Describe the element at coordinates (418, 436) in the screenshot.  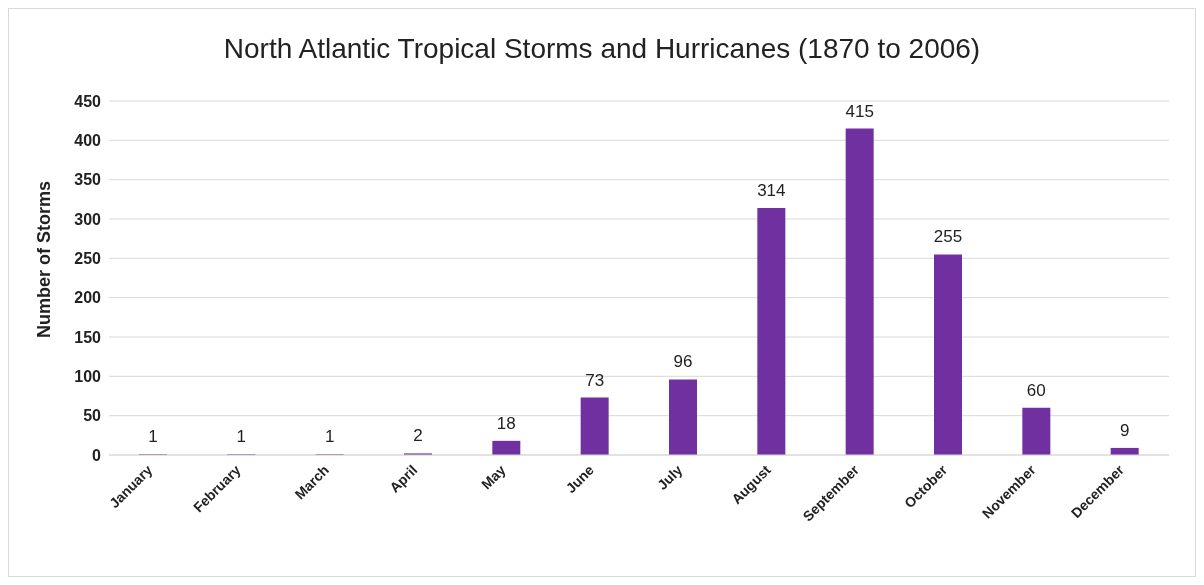
I see `data-label: 2` at that location.